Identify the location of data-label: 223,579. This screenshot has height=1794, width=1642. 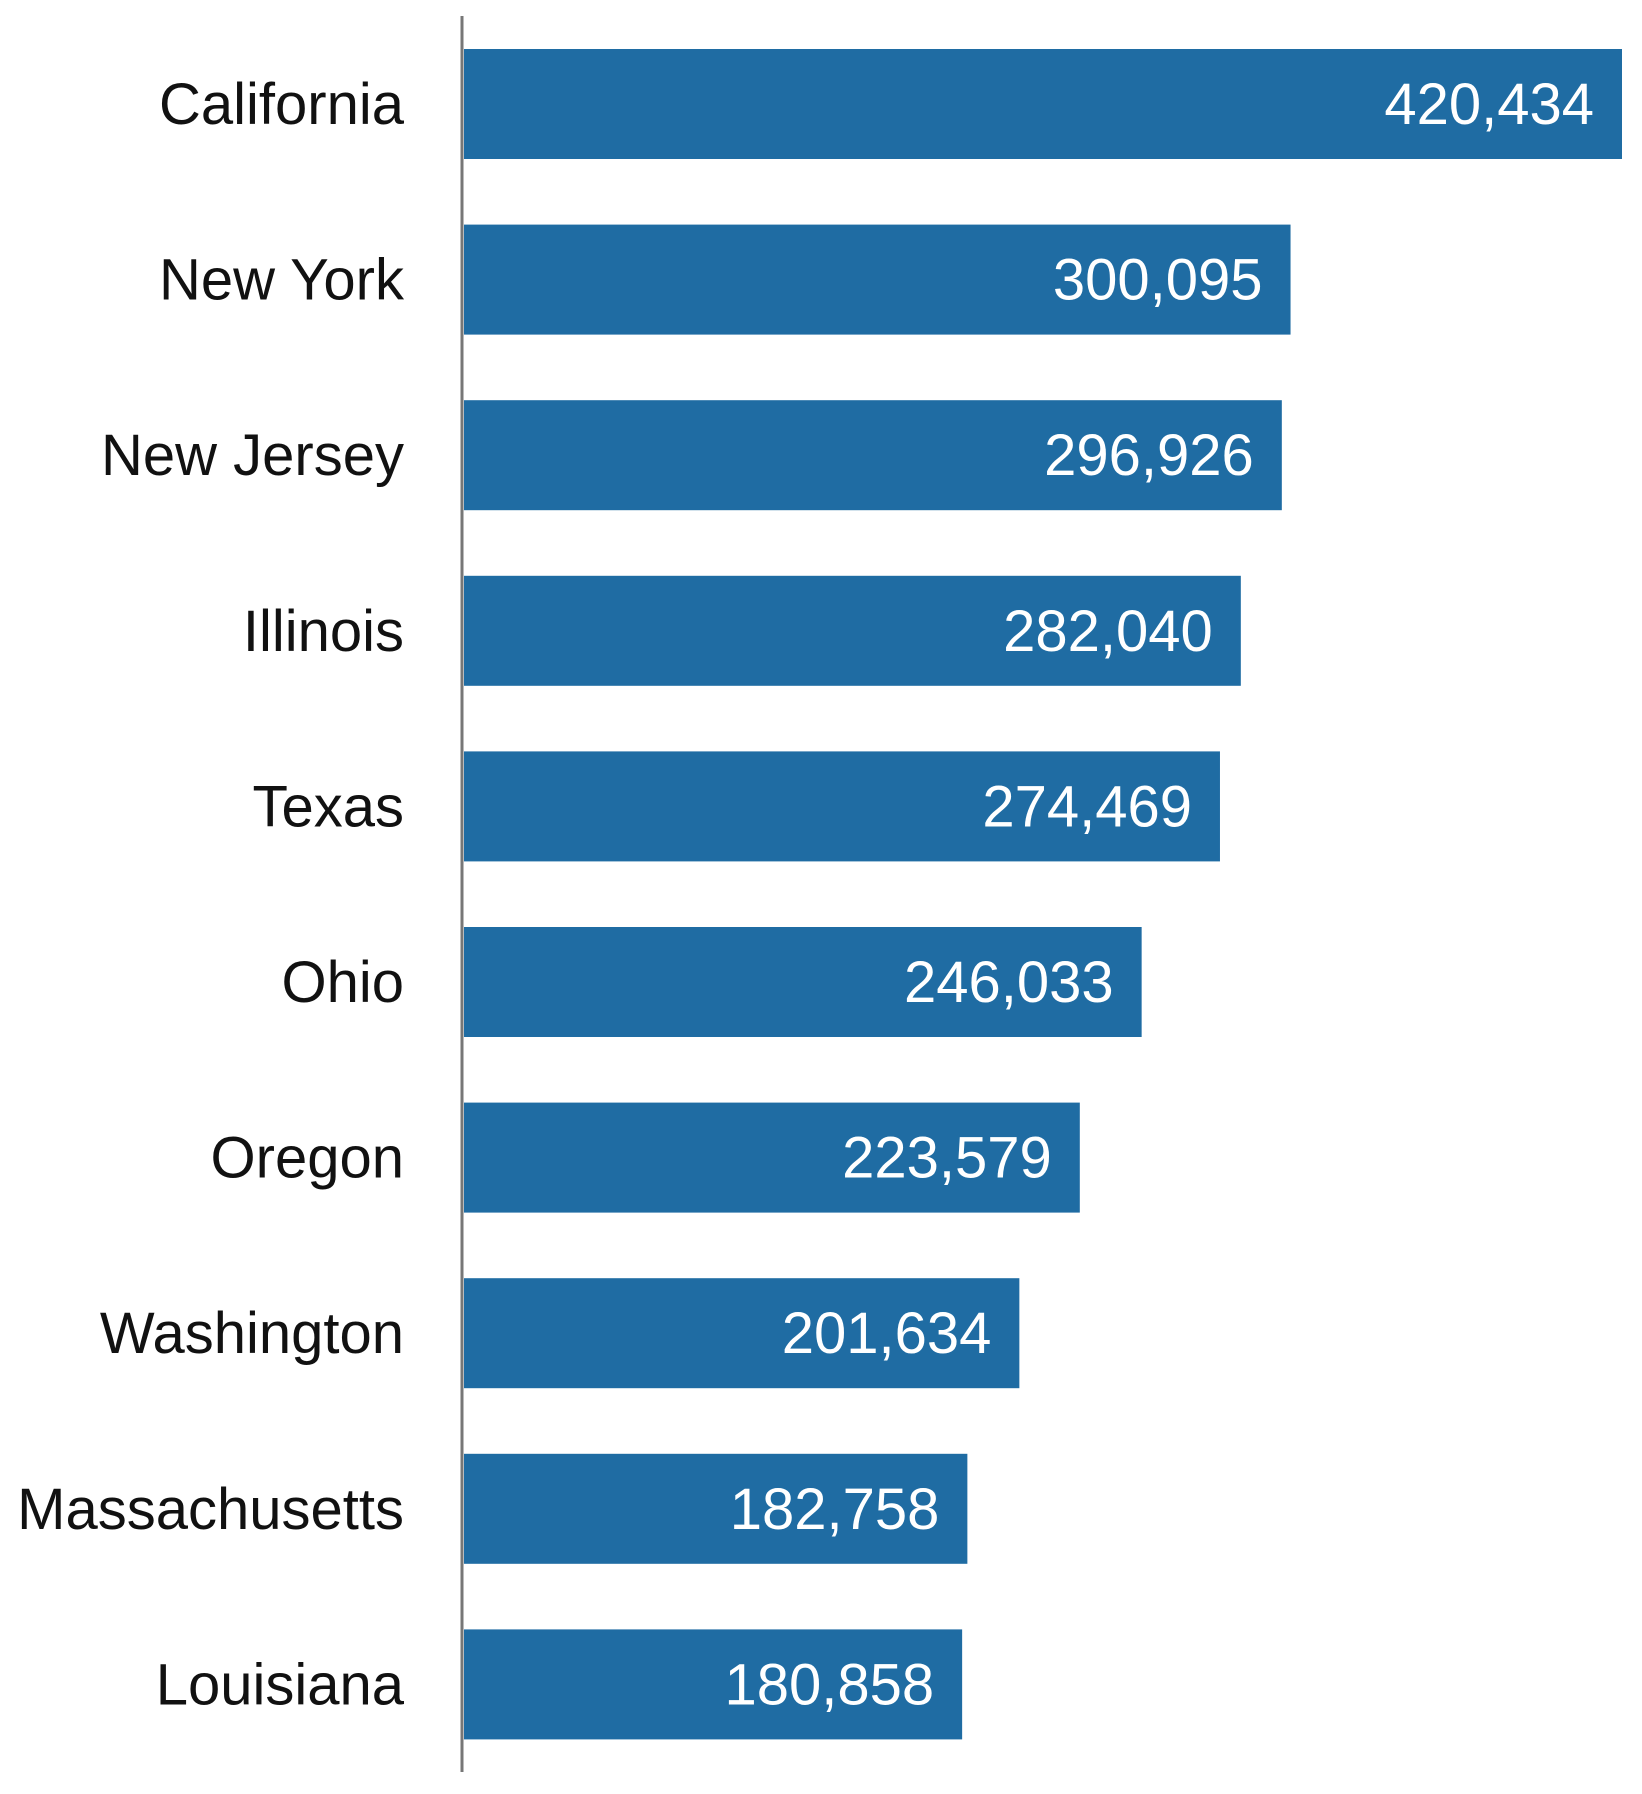
(947, 1158).